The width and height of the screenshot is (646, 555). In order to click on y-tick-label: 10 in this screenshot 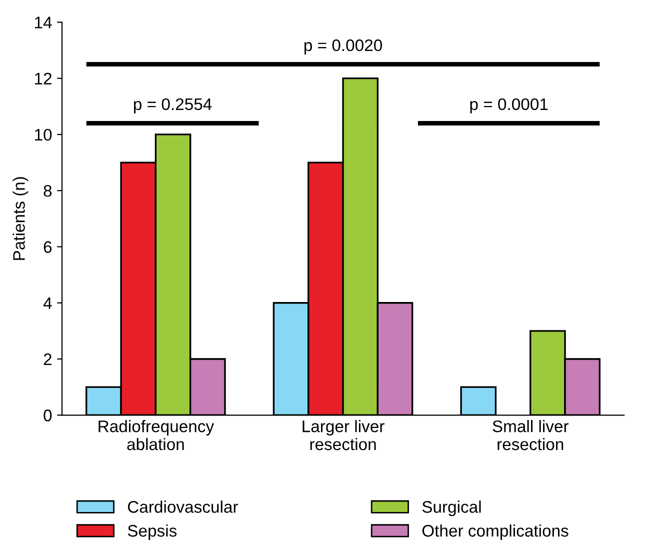, I will do `click(43, 134)`.